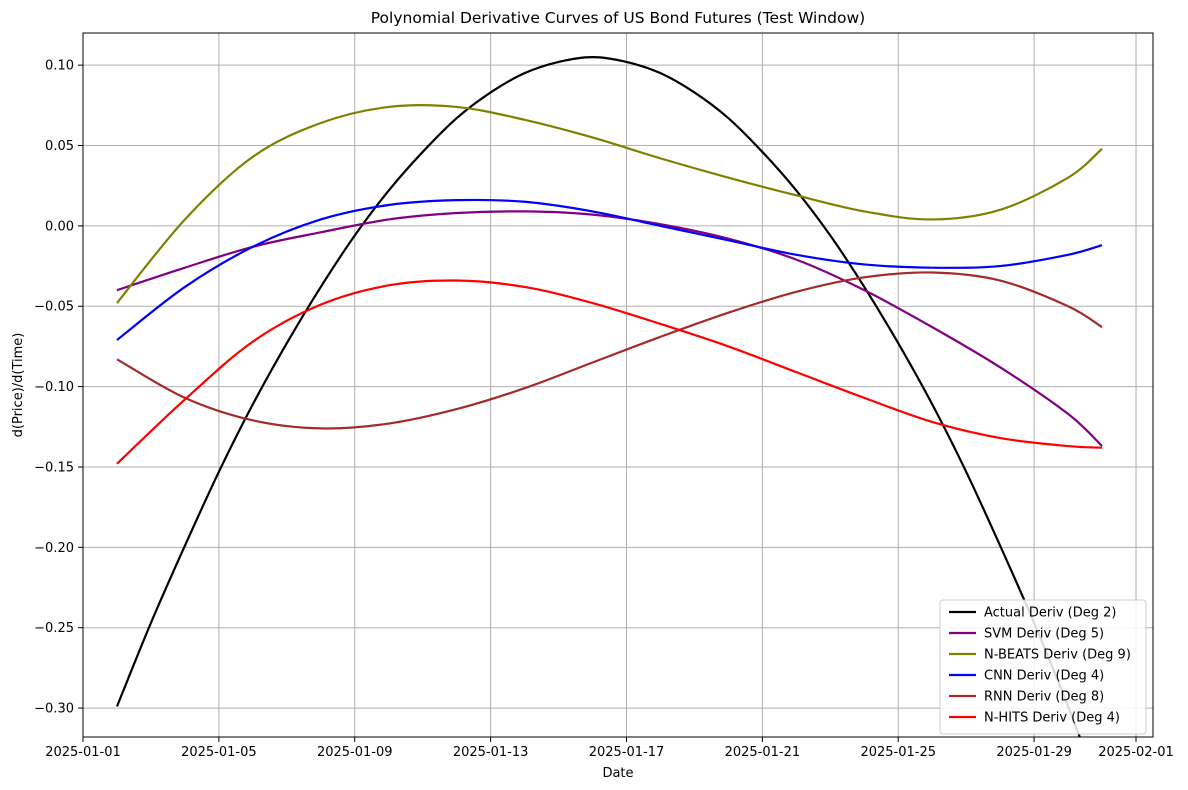  What do you see at coordinates (1057, 655) in the screenshot?
I see `legend-label: N-BEATS Deriv (Deg 9)` at bounding box center [1057, 655].